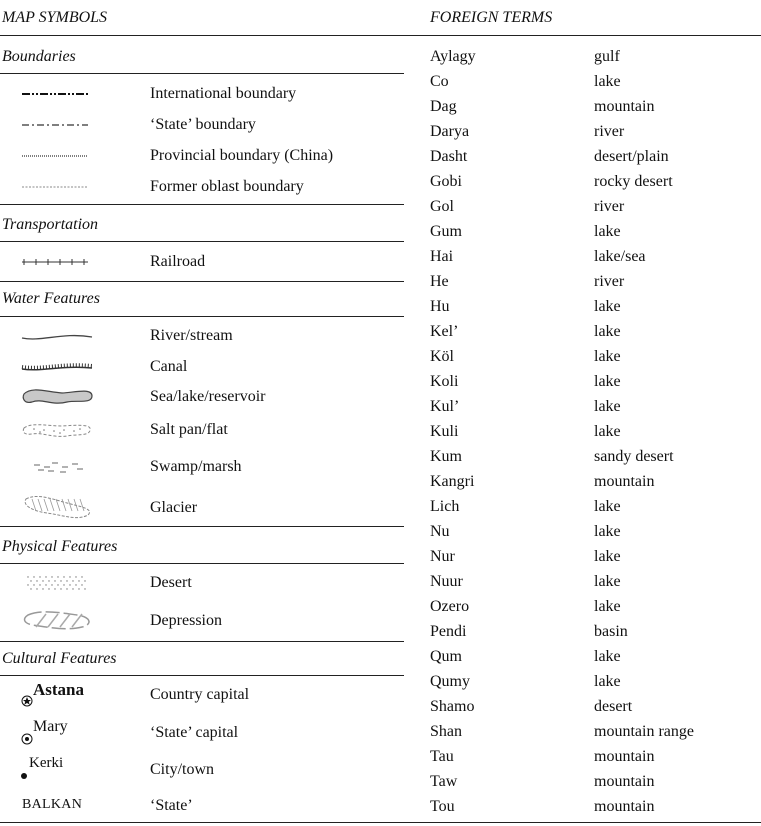  Describe the element at coordinates (453, 56) in the screenshot. I see `term-word: Aylagy` at that location.